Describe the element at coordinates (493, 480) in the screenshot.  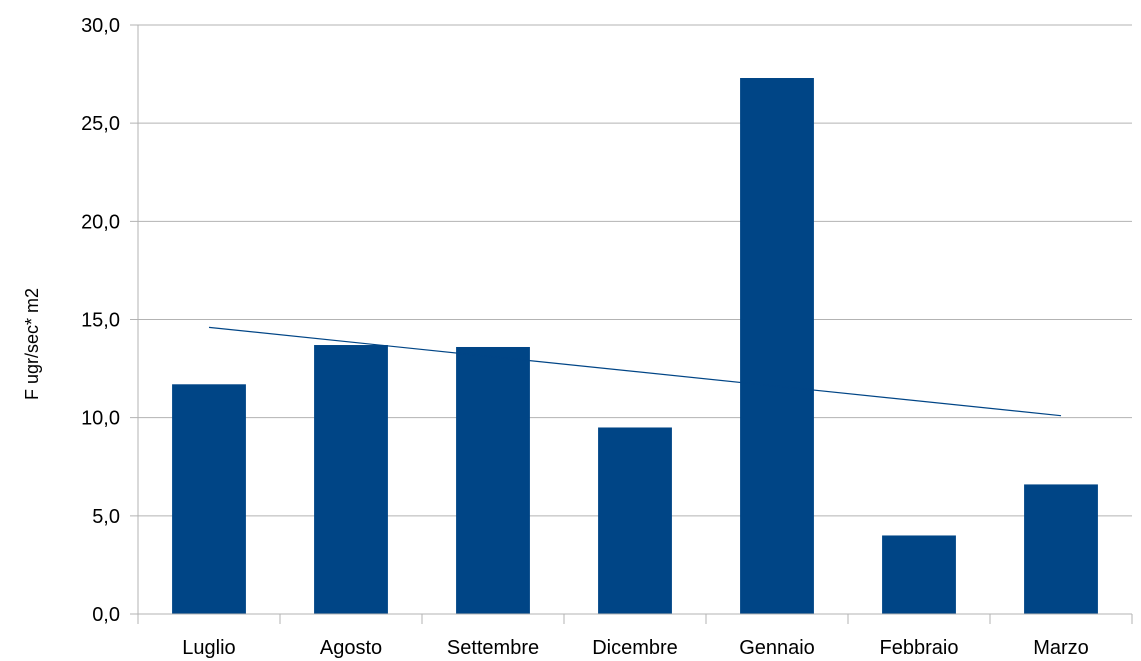
I see `bar-settembre` at that location.